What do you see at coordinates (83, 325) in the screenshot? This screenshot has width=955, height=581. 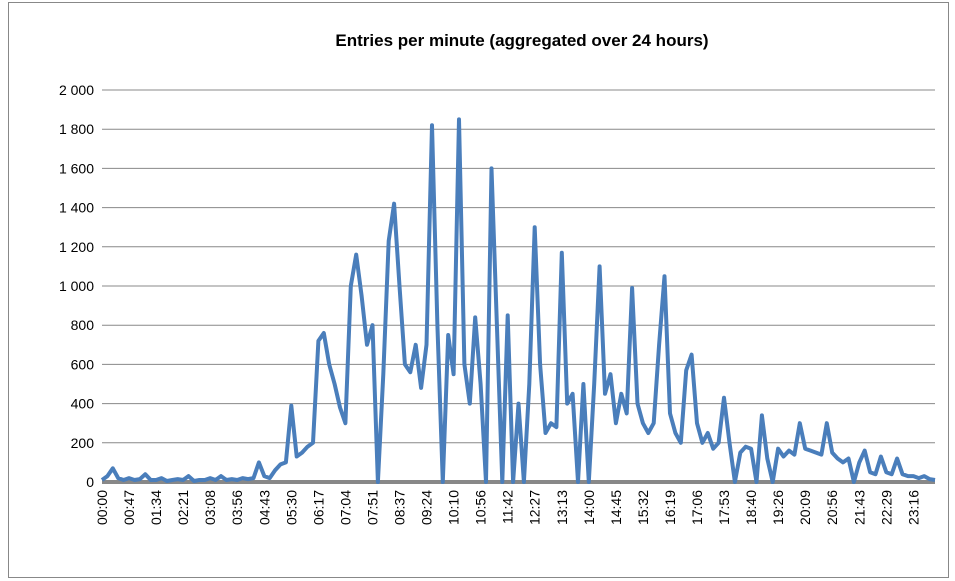 I see `y-tick-label: 800` at bounding box center [83, 325].